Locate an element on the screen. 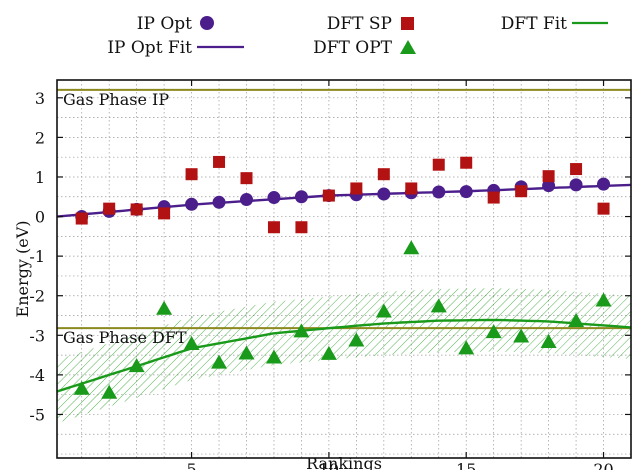 The height and width of the screenshot is (470, 634). reference-label-1: Gas Phase DFT is located at coordinates (125, 337).